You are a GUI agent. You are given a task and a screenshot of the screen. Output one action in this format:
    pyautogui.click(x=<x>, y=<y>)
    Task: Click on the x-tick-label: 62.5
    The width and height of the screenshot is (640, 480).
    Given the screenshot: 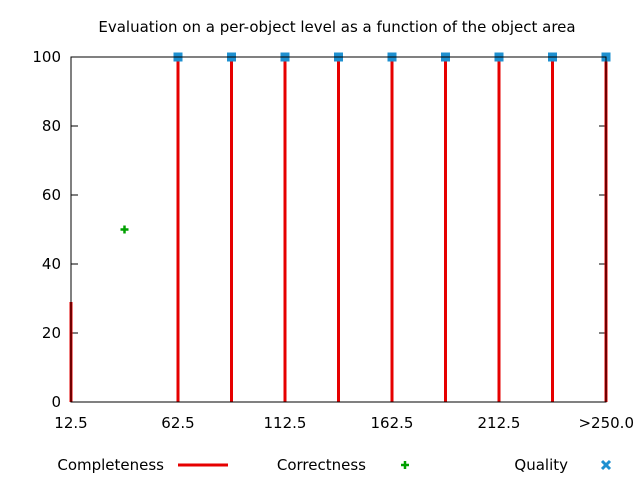 What is the action you would take?
    pyautogui.click(x=177, y=423)
    